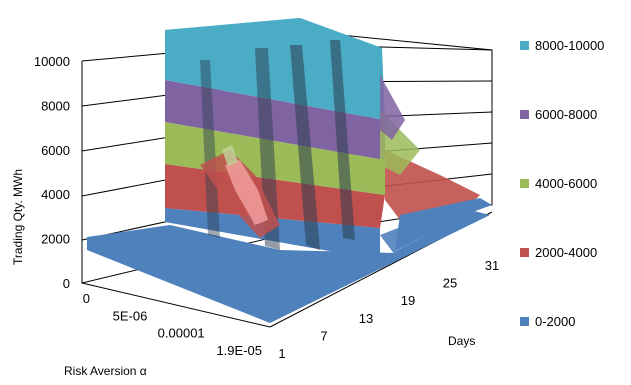  I want to click on risk-tick-labels: 0 5E-06 0.00001 1.9E-05, so click(172, 324).